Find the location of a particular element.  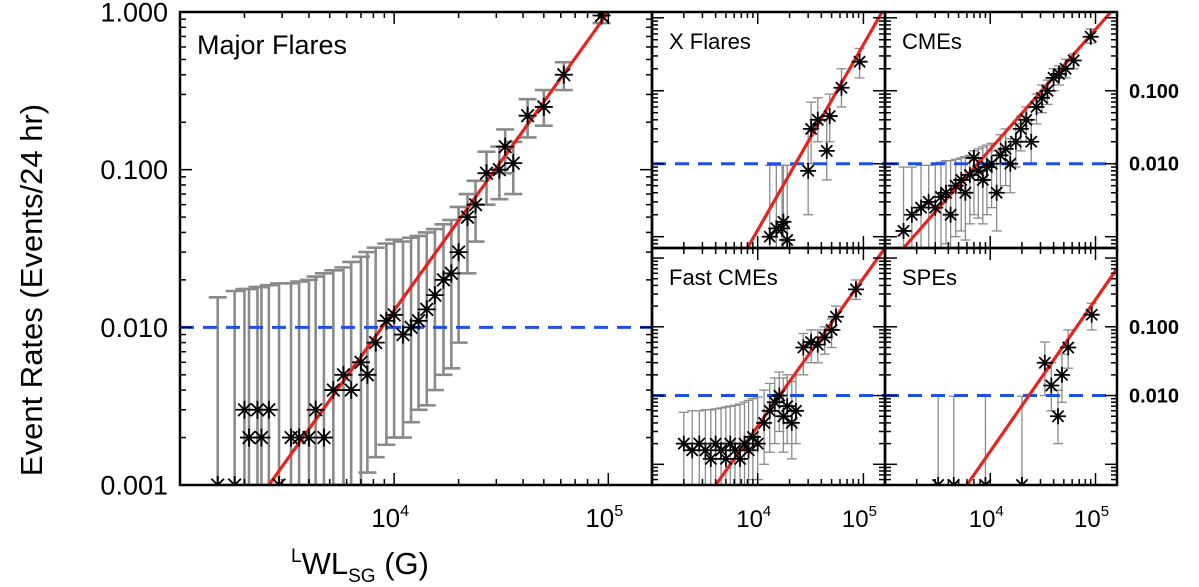

panel-title: Major Flares is located at coordinates (272, 45).